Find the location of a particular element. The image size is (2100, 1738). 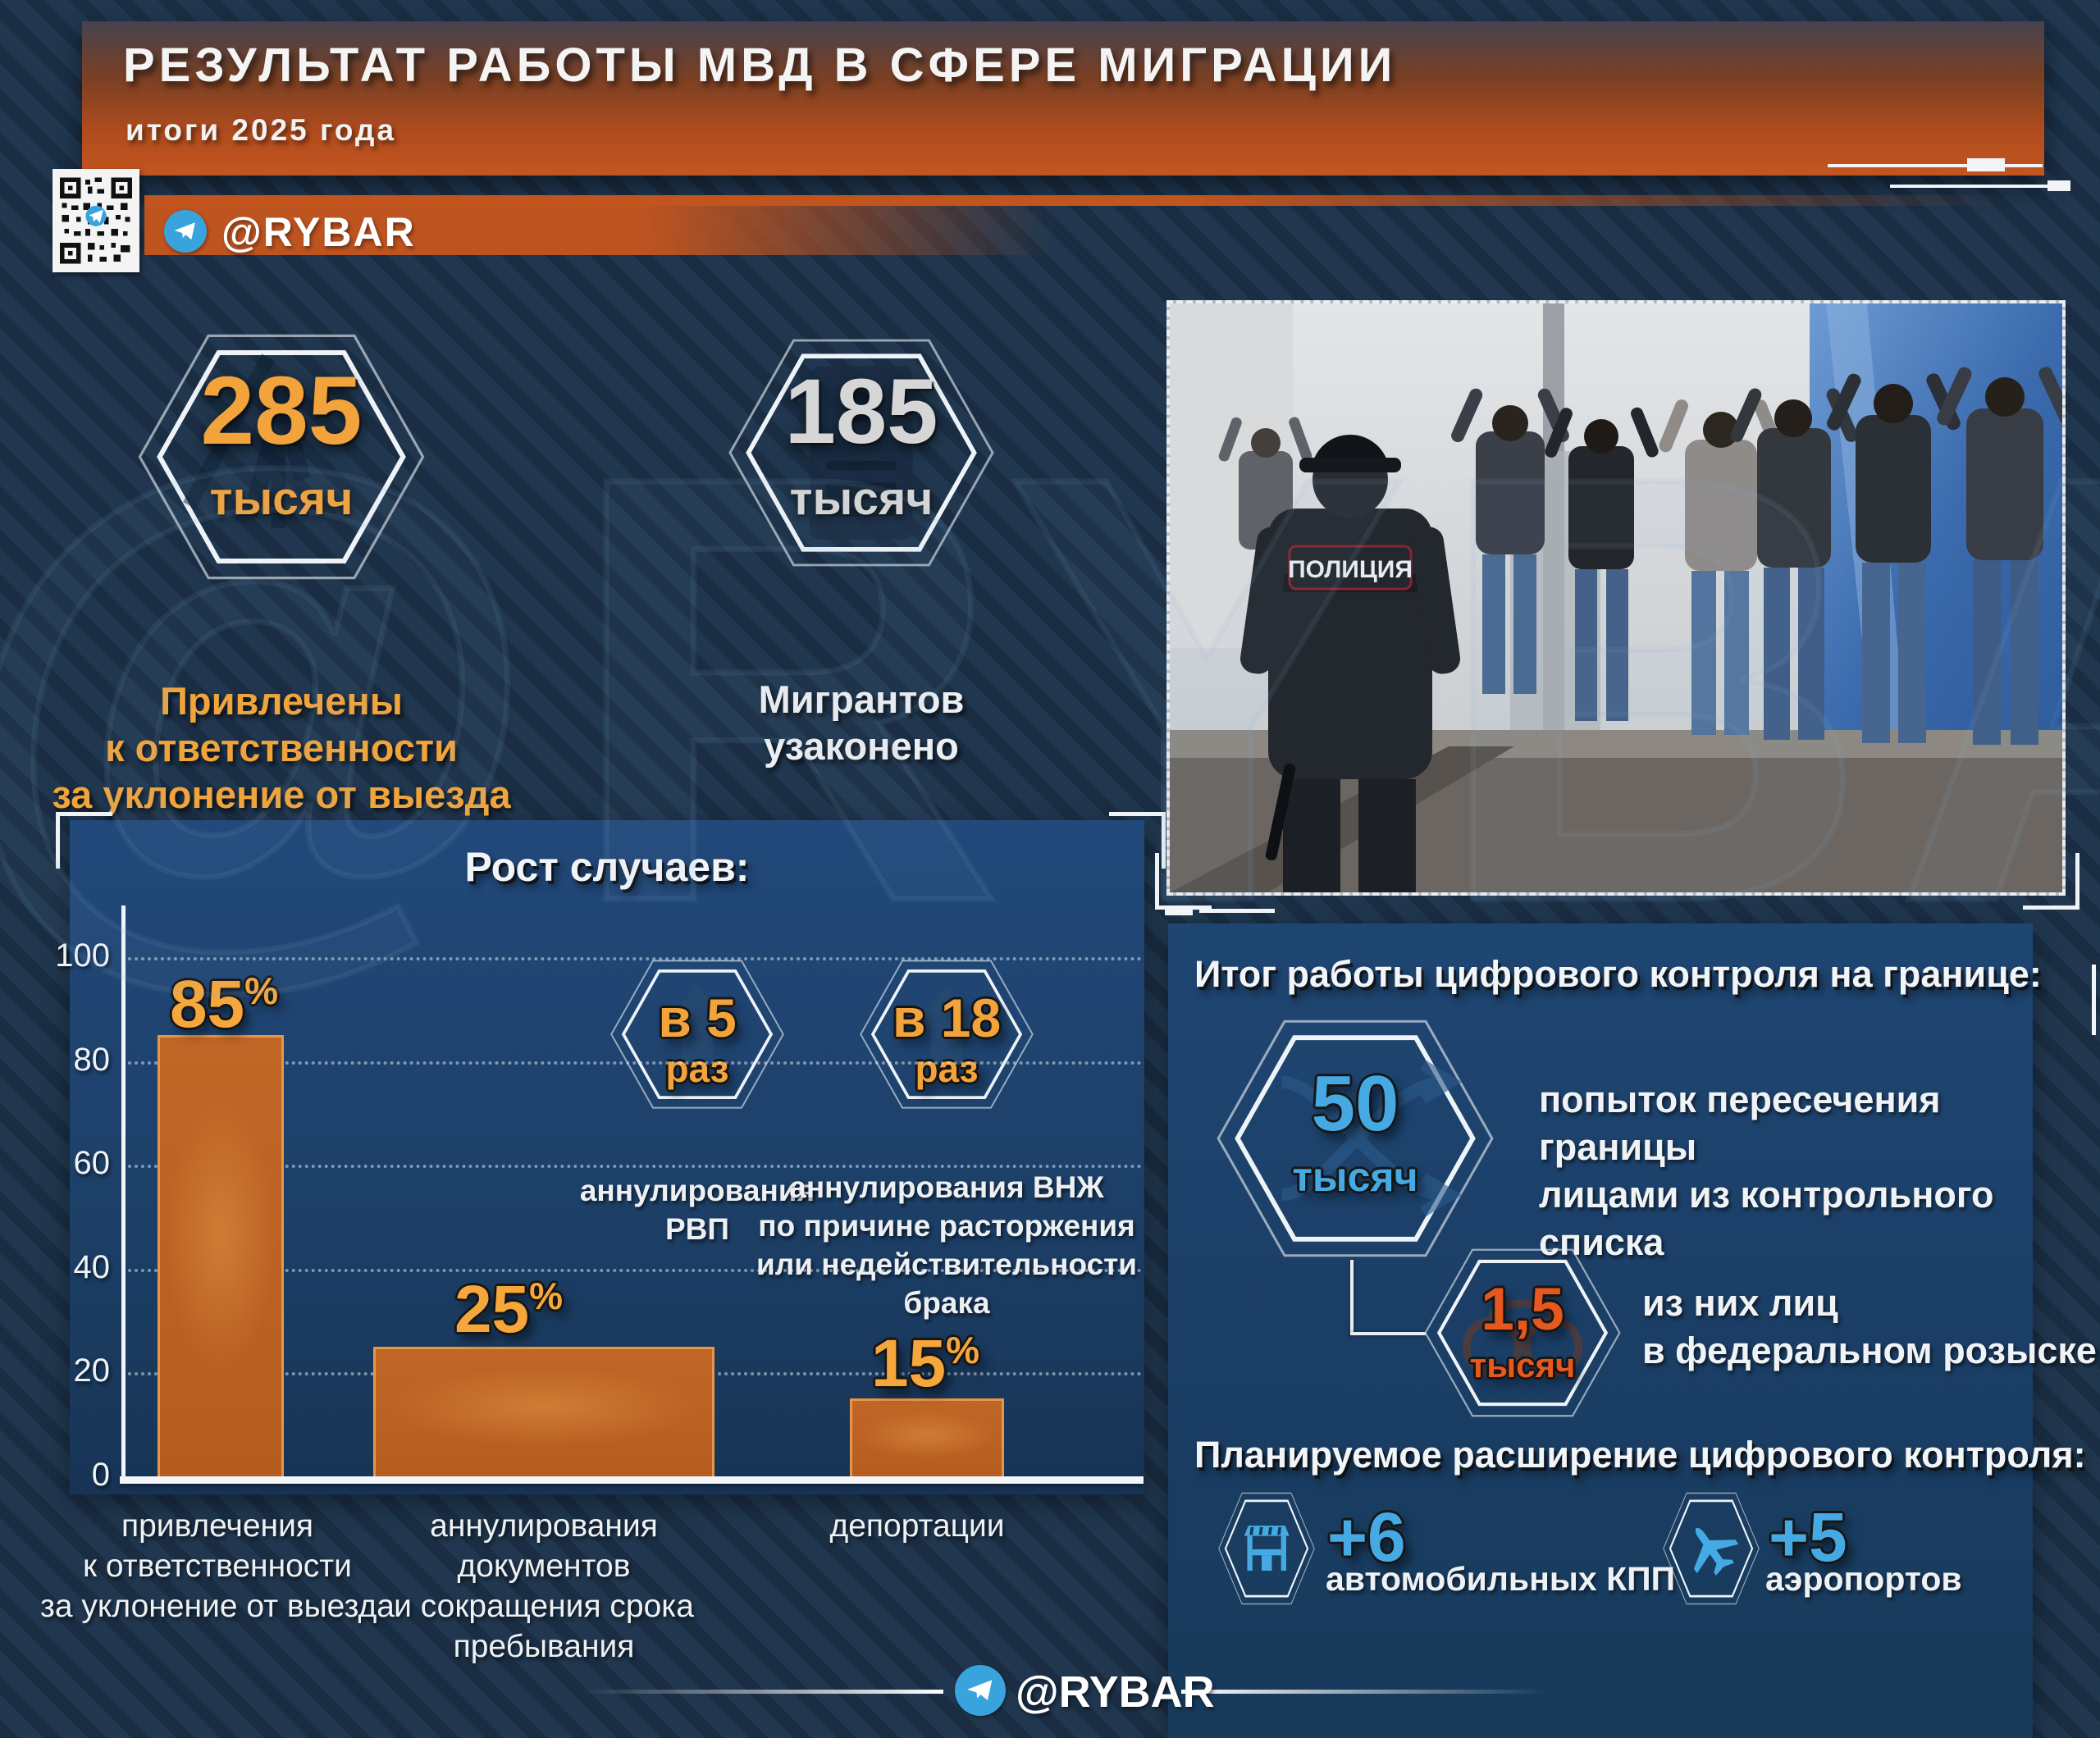

chart-x-axis is located at coordinates (632, 1480).